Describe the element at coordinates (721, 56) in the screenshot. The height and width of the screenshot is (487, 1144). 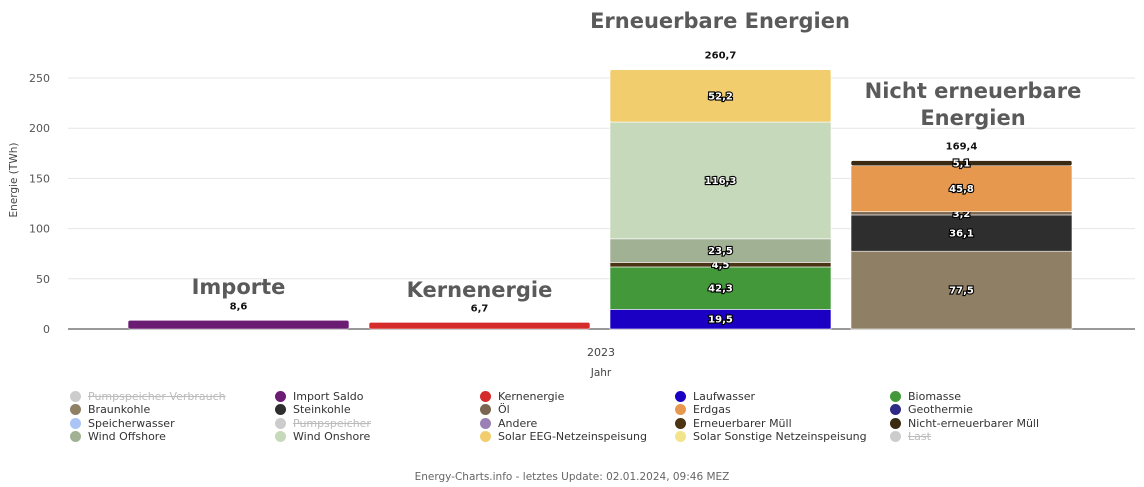
I see `bar-total-label: 260,7` at that location.